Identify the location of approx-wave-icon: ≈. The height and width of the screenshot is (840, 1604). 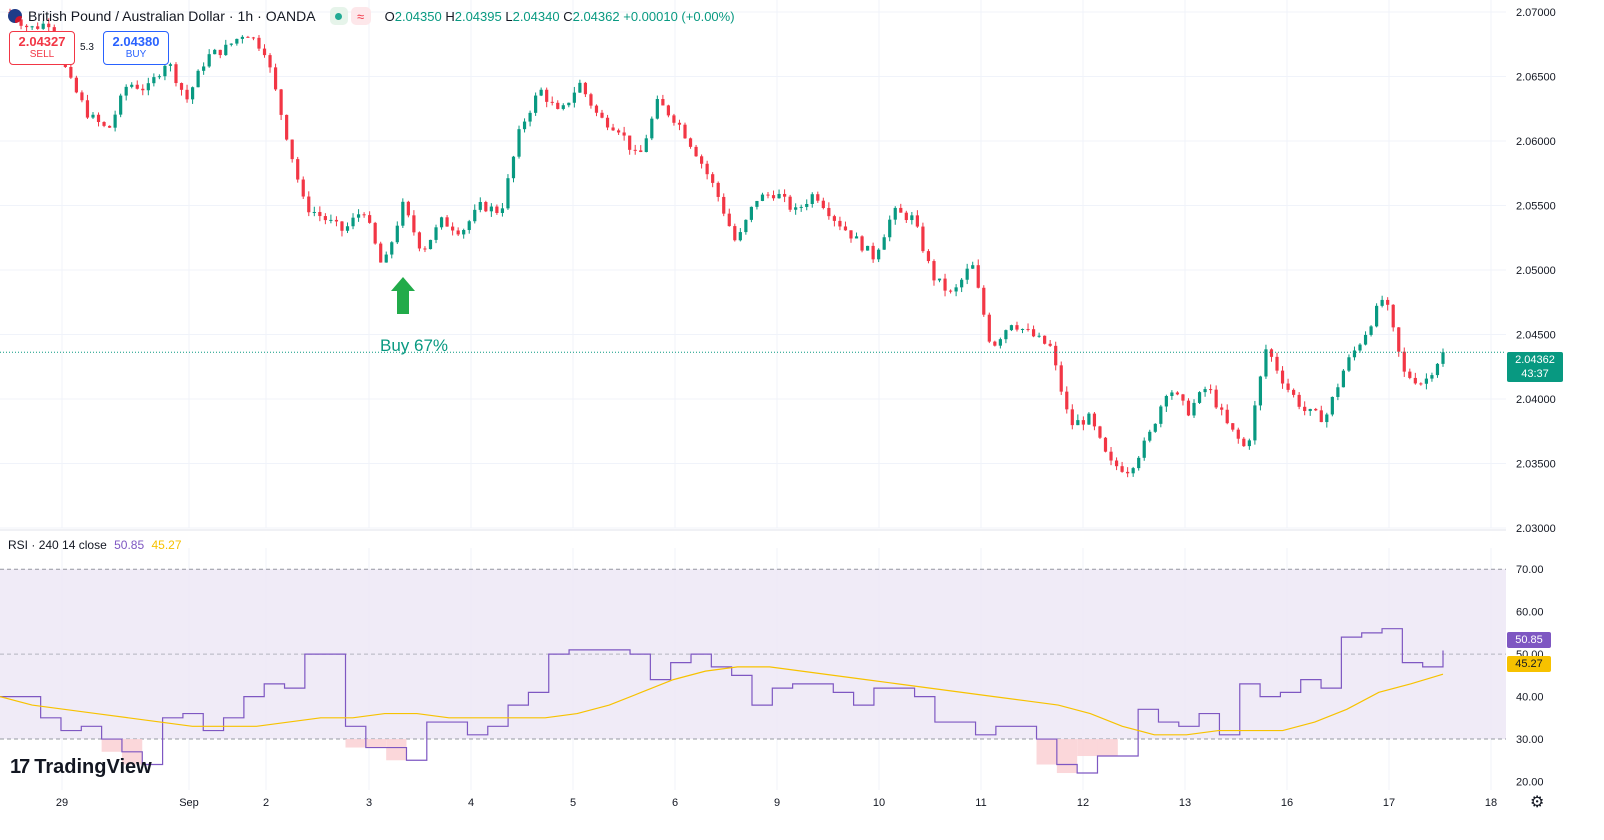
(360, 16).